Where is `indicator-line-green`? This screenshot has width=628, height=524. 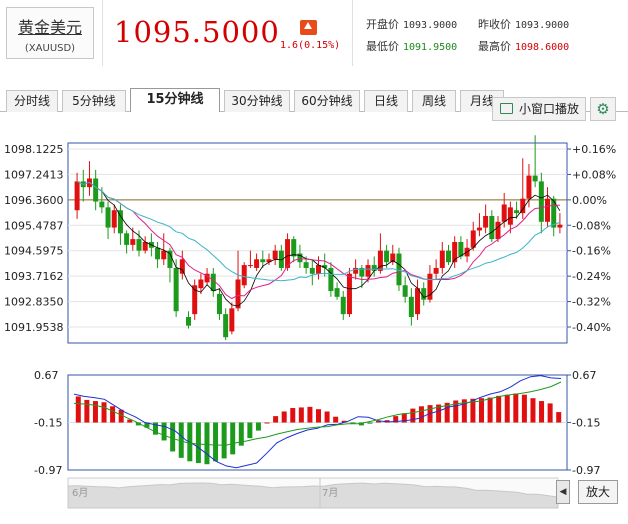
indicator-line-green is located at coordinates (317, 413).